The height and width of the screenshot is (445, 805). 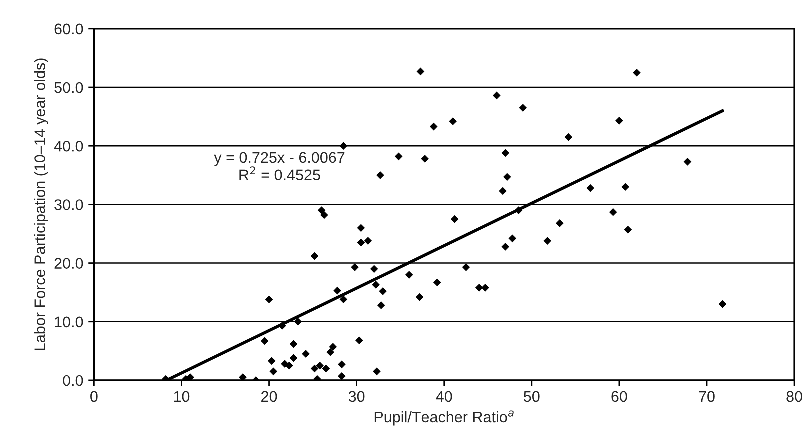 What do you see at coordinates (620, 396) in the screenshot?
I see `x-tick-label: 60` at bounding box center [620, 396].